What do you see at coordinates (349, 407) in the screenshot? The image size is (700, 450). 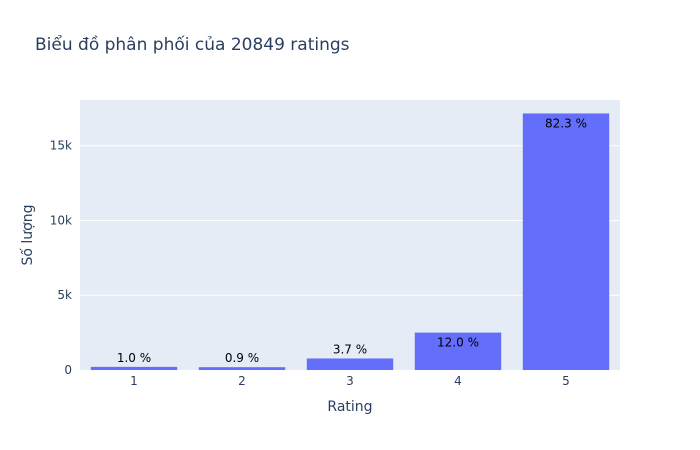 I see `x-axis-title: Rating` at bounding box center [349, 407].